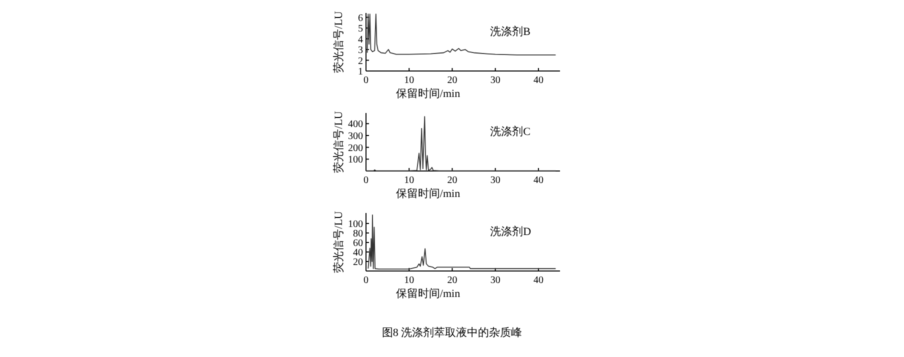 Image resolution: width=904 pixels, height=357 pixels. What do you see at coordinates (355, 124) in the screenshot?
I see `y-tick-label: 400` at bounding box center [355, 124].